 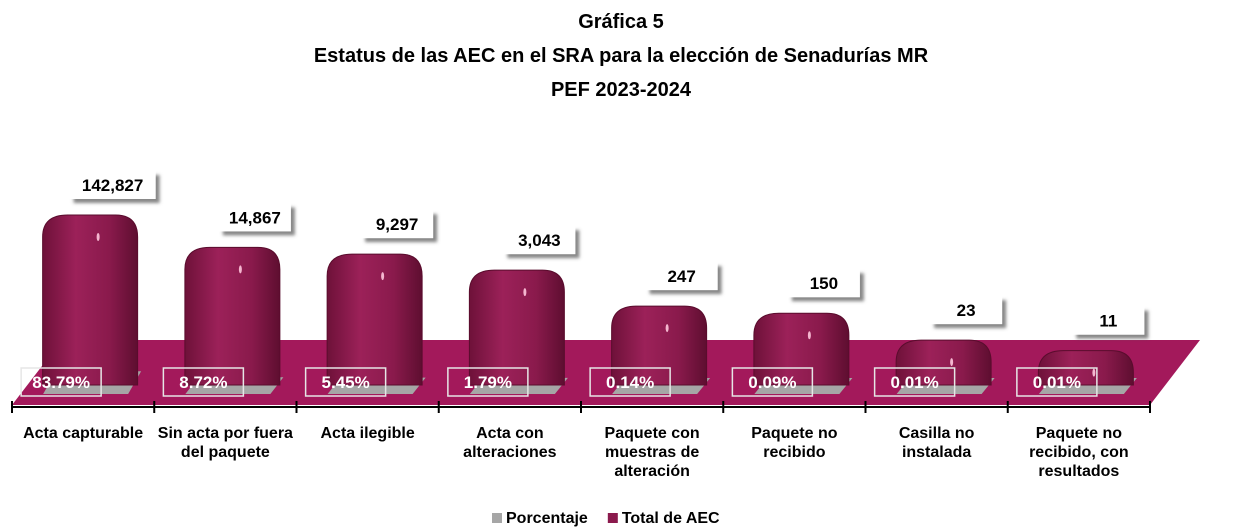 I want to click on total-label: 23, so click(x=966, y=310).